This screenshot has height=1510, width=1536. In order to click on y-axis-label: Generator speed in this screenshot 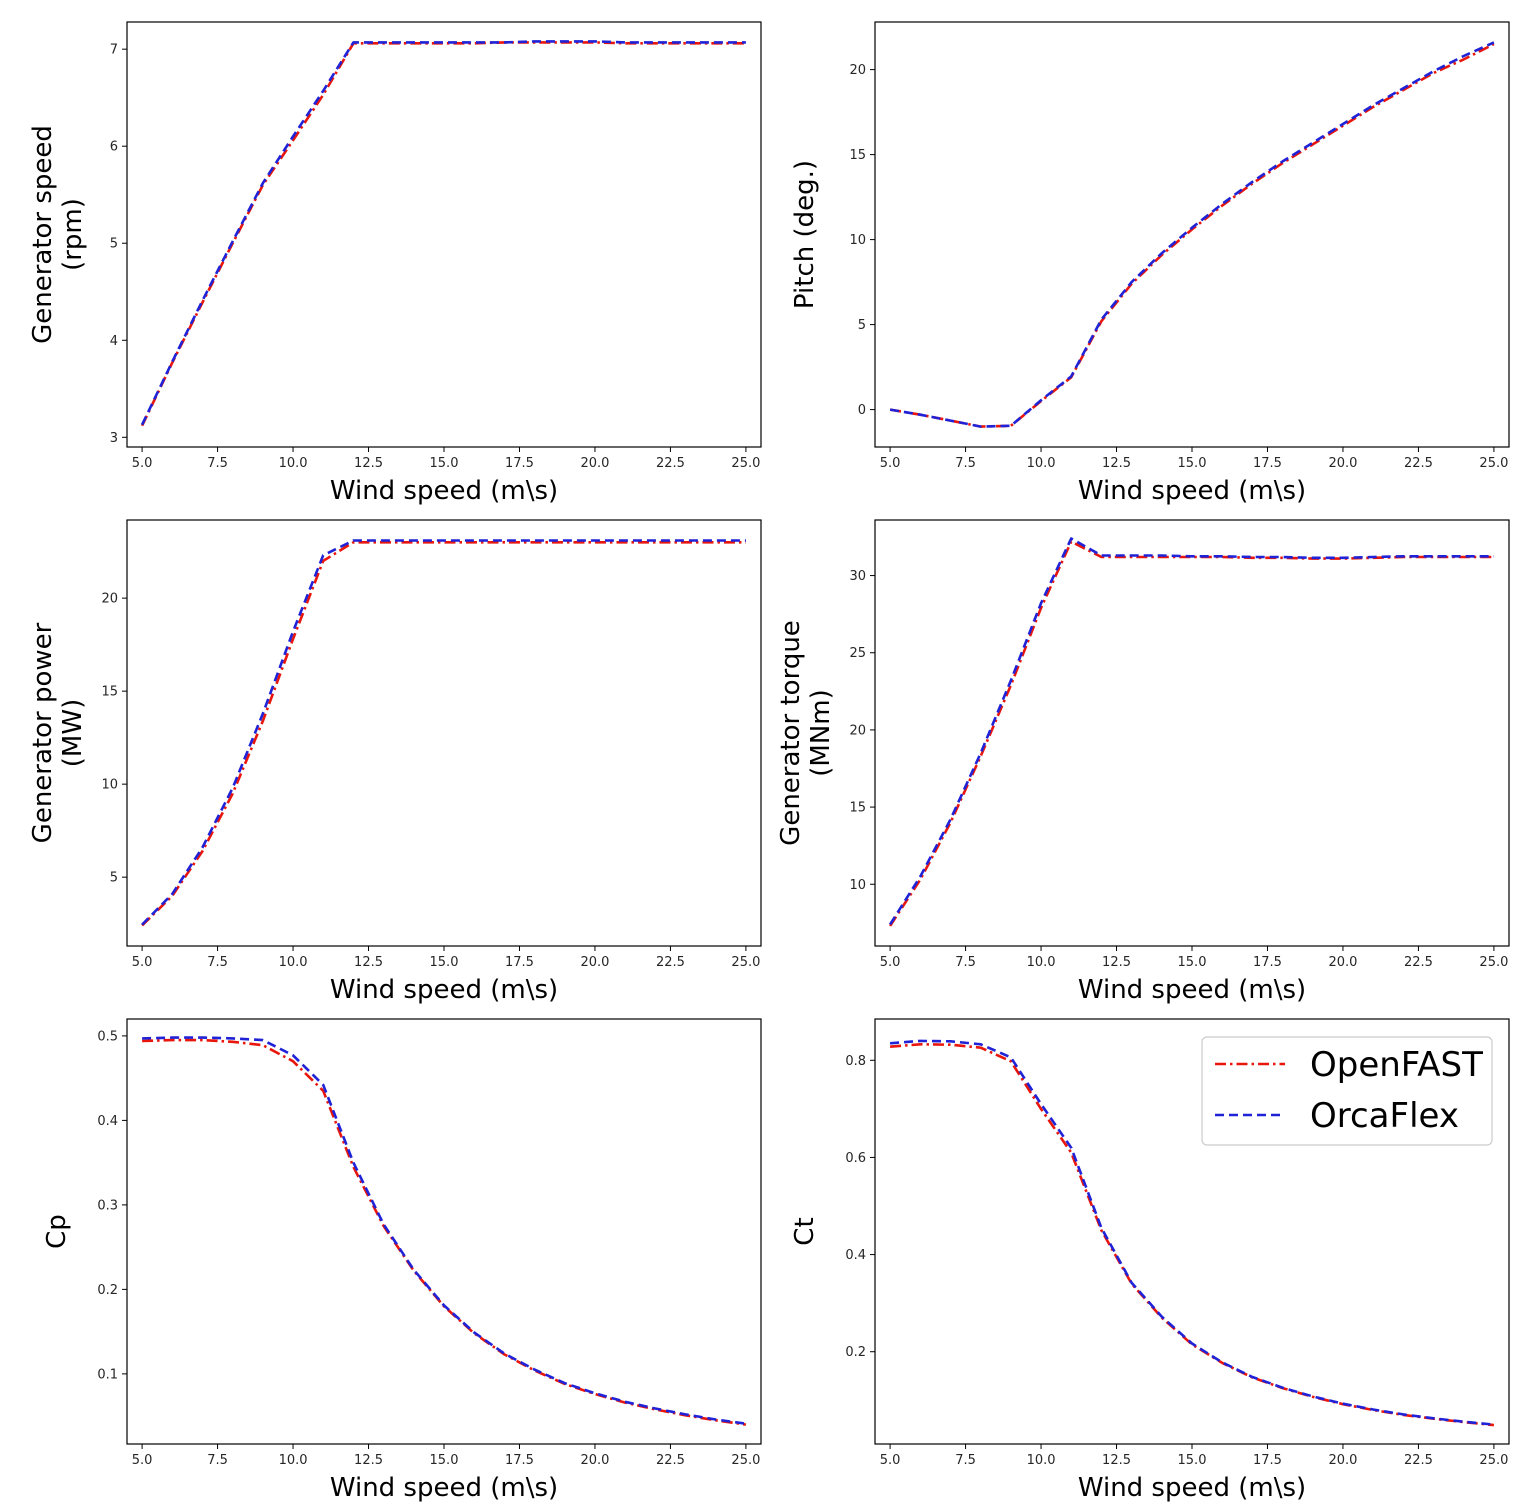, I will do `click(43, 234)`.